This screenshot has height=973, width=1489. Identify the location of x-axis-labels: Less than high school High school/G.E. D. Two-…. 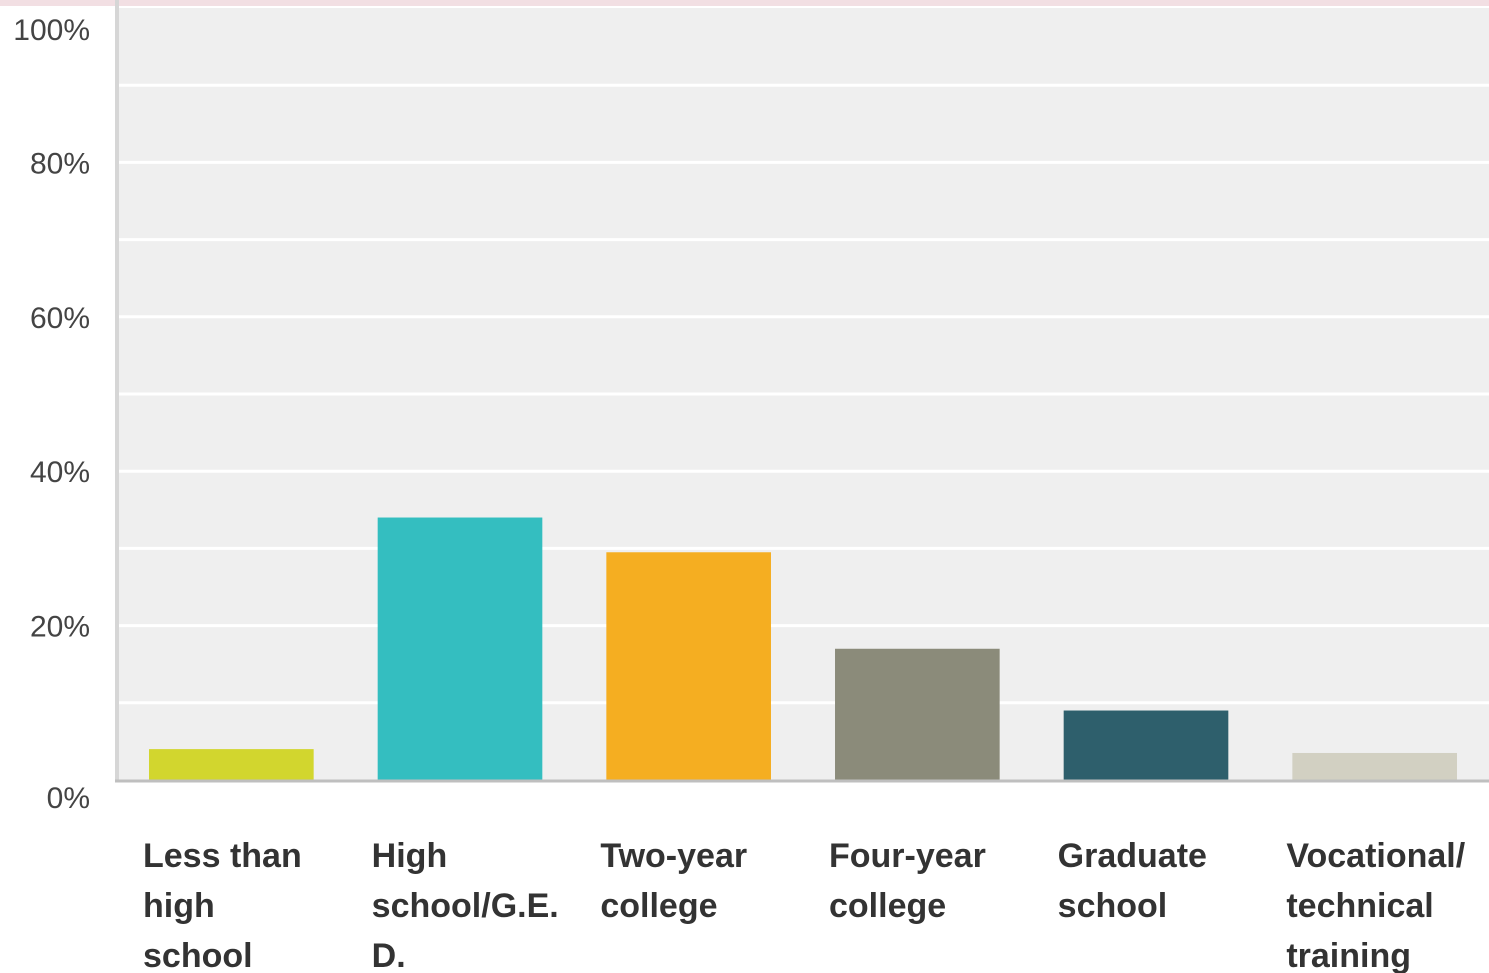
(804, 905).